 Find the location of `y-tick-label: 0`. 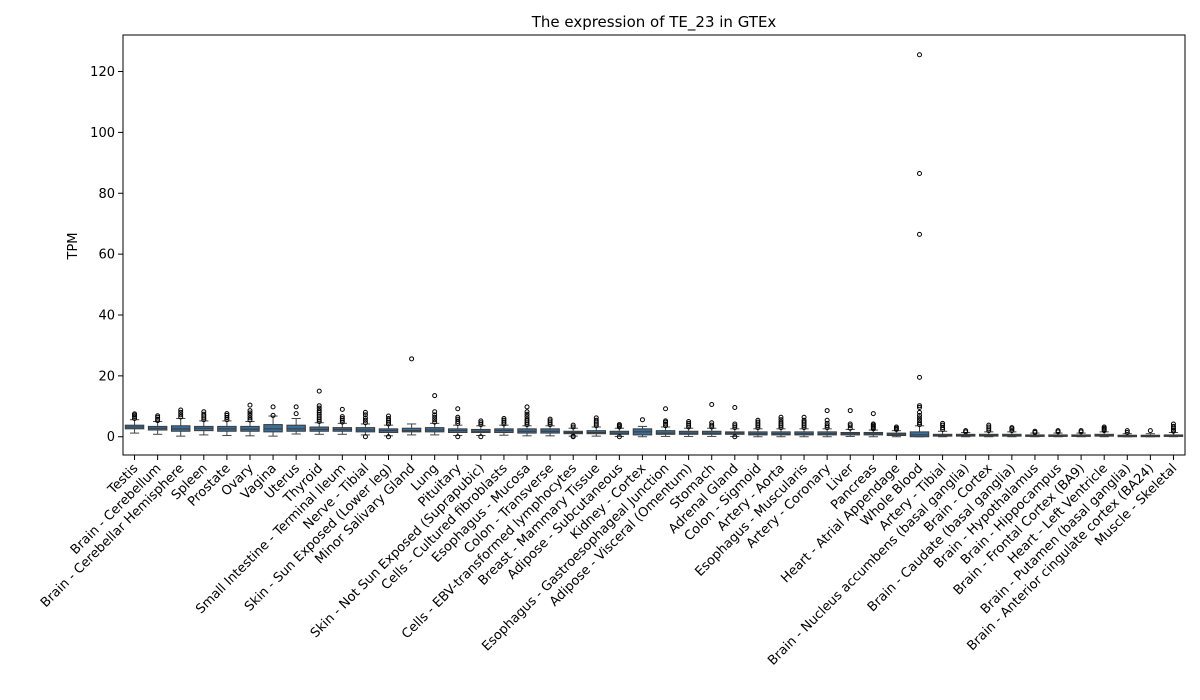

y-tick-label: 0 is located at coordinates (111, 437).